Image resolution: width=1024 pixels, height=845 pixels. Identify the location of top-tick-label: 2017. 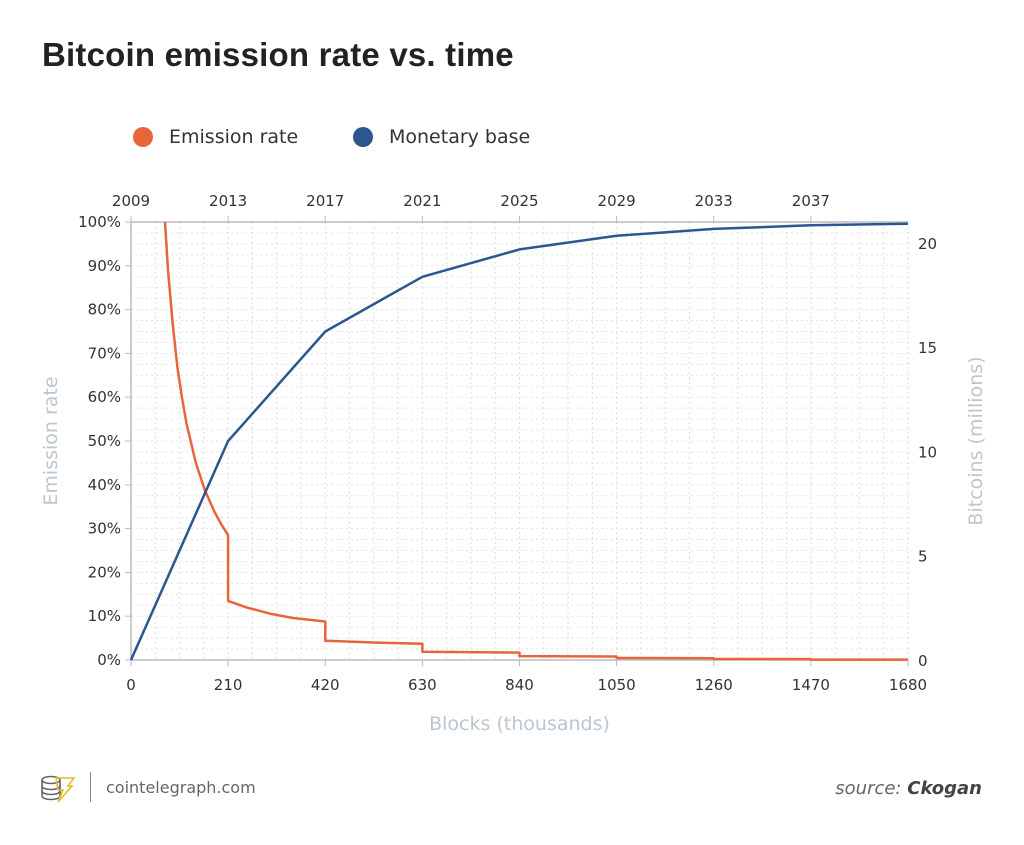
(325, 201).